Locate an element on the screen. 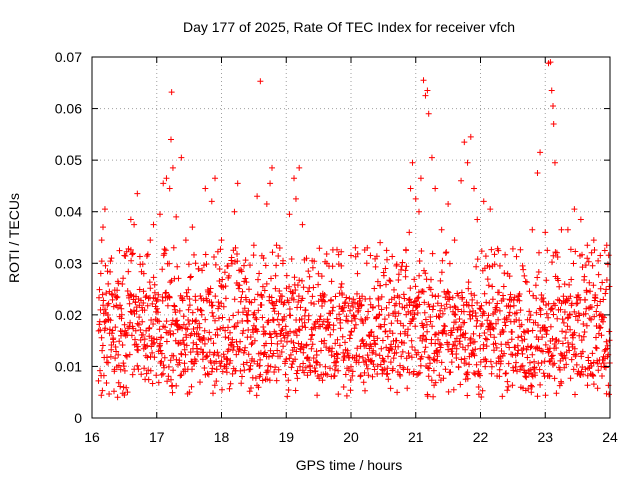  x-tick-label: 24 is located at coordinates (610, 437).